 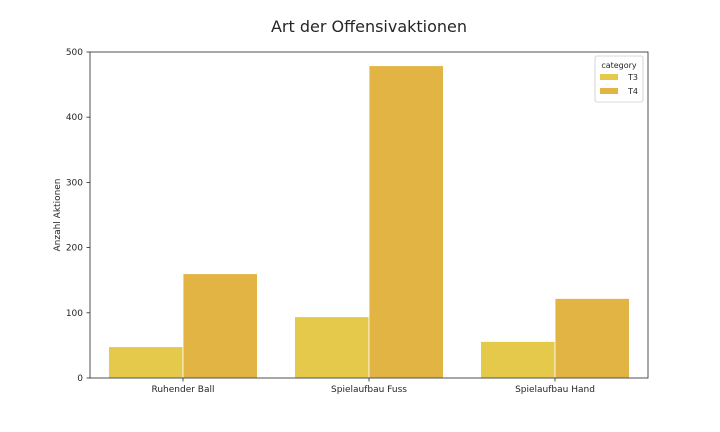 I want to click on legend-swatch-t4, so click(x=609, y=91).